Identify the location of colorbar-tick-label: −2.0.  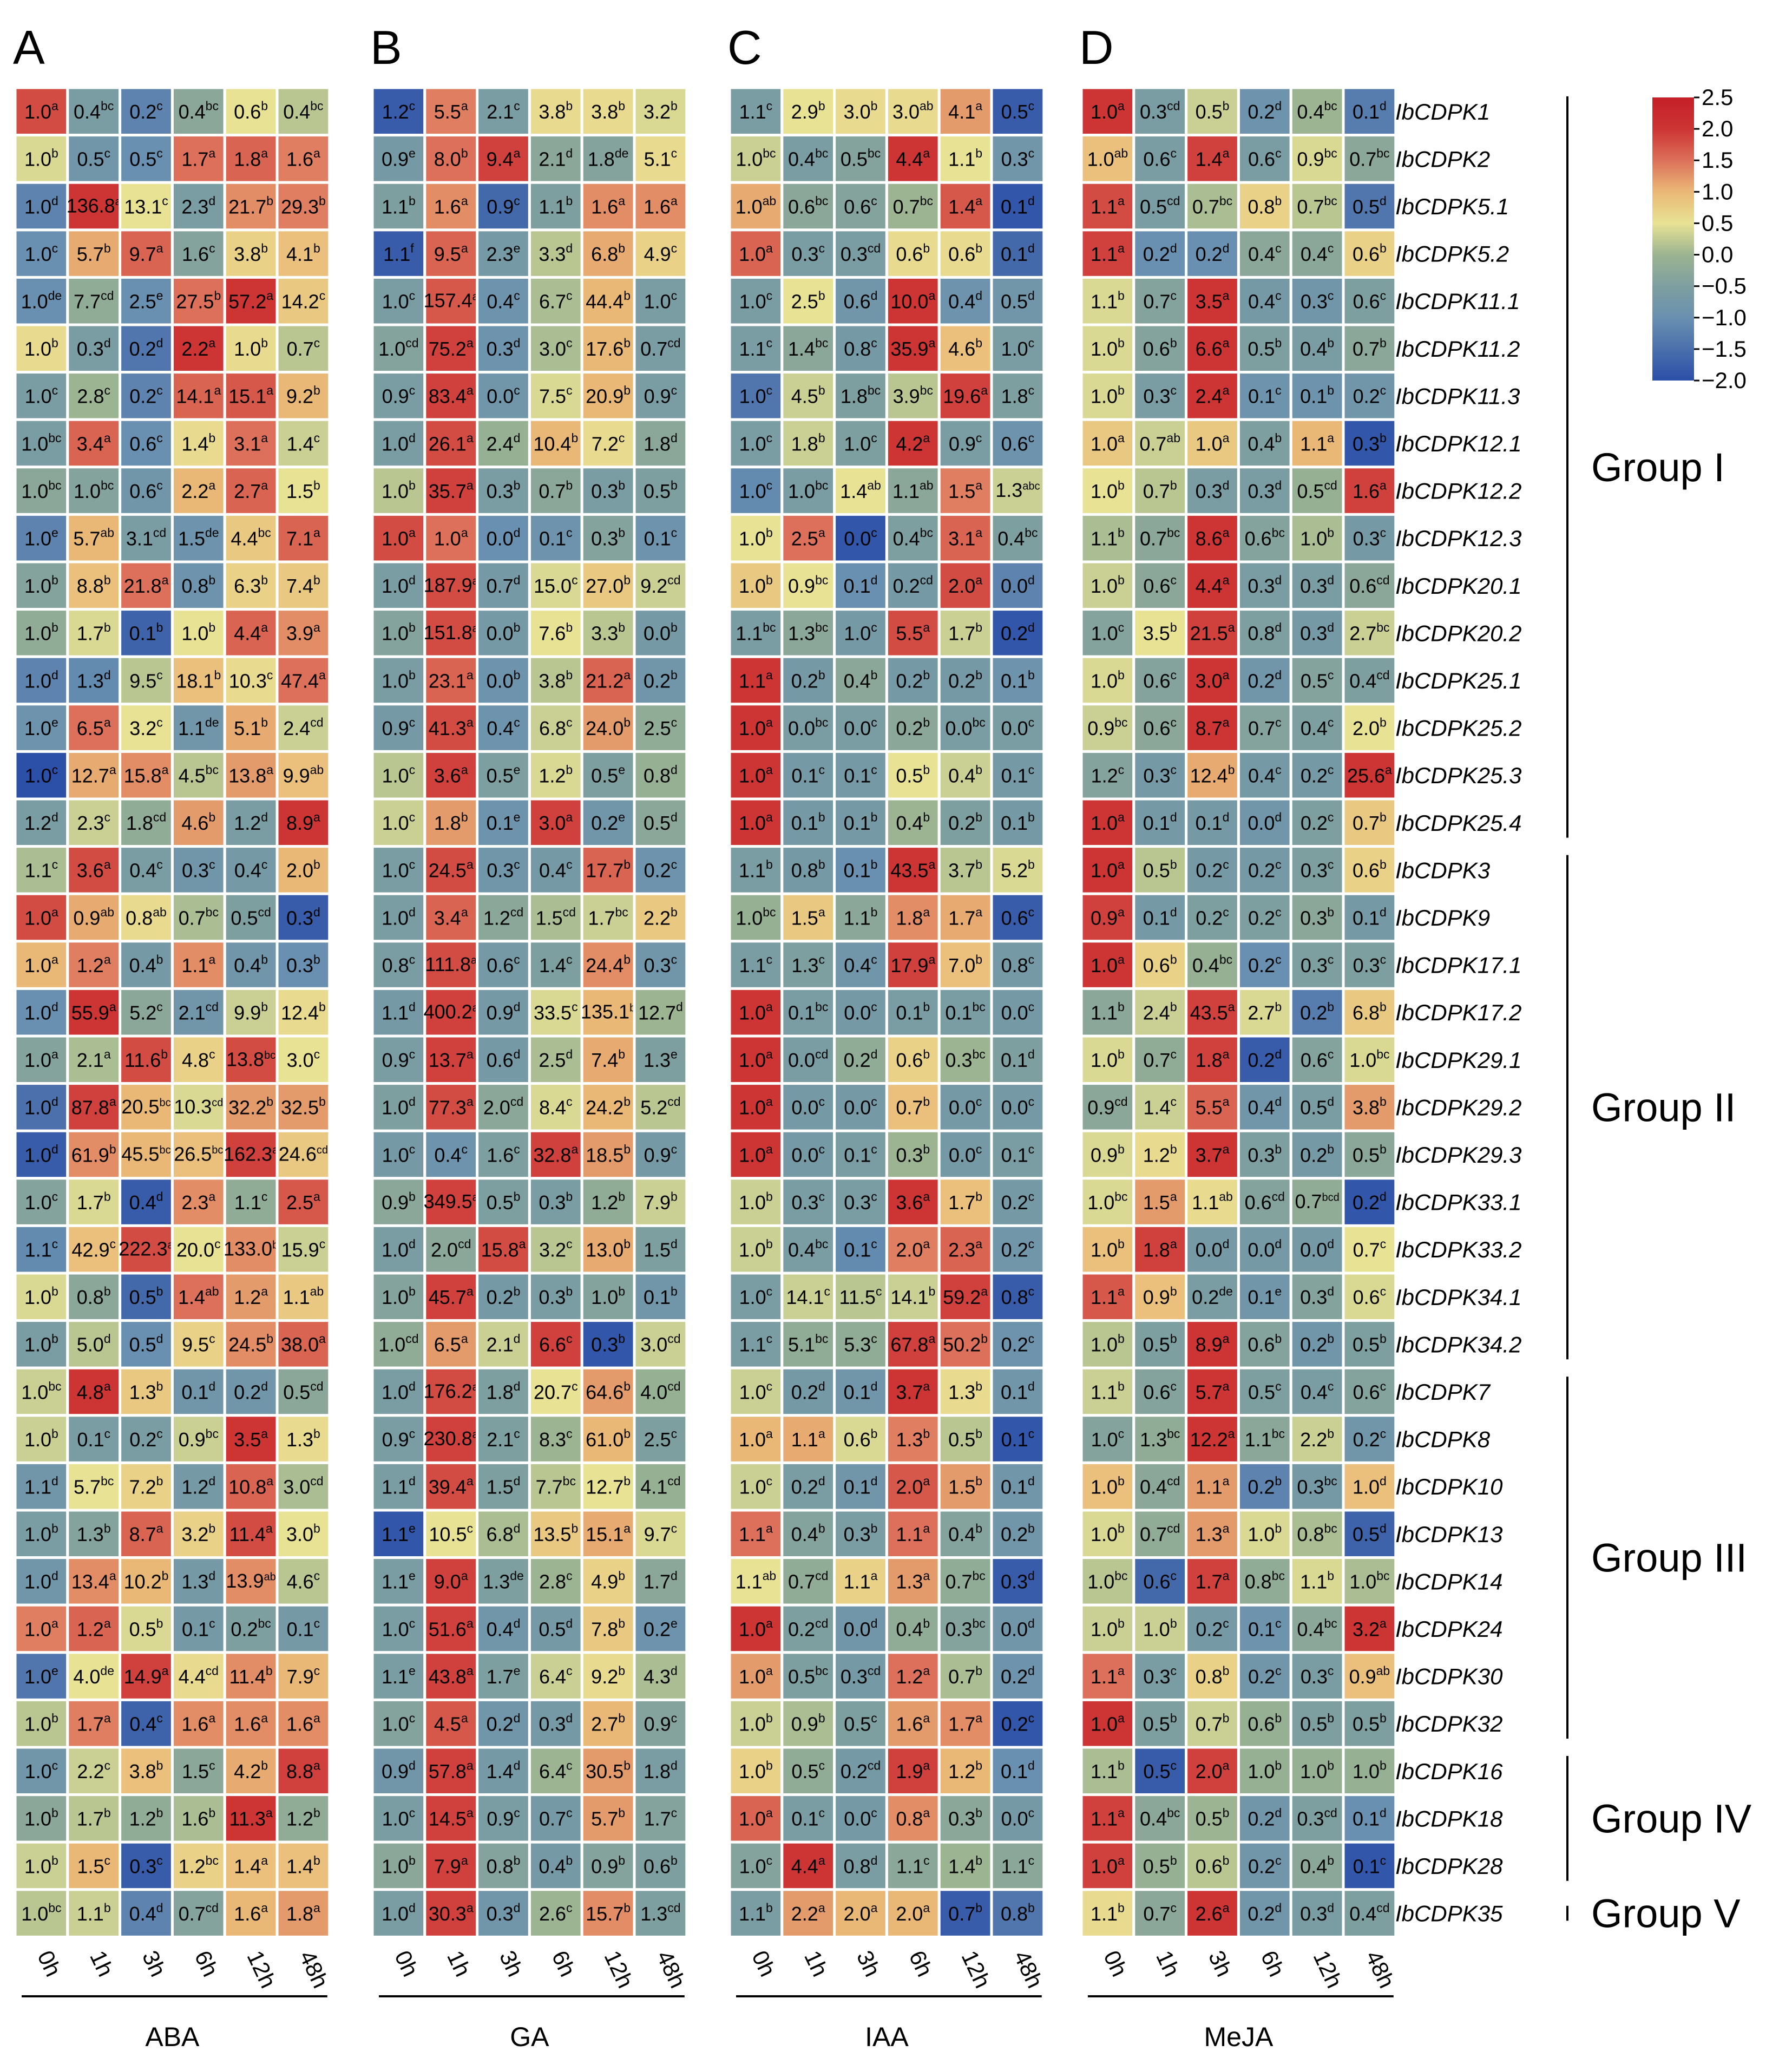
(1724, 380).